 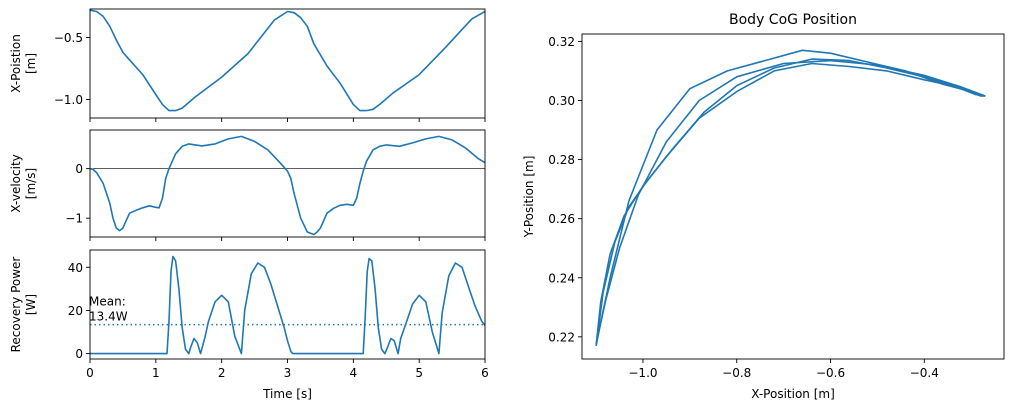 What do you see at coordinates (68, 100) in the screenshot?
I see `y-tick-label: −1.0` at bounding box center [68, 100].